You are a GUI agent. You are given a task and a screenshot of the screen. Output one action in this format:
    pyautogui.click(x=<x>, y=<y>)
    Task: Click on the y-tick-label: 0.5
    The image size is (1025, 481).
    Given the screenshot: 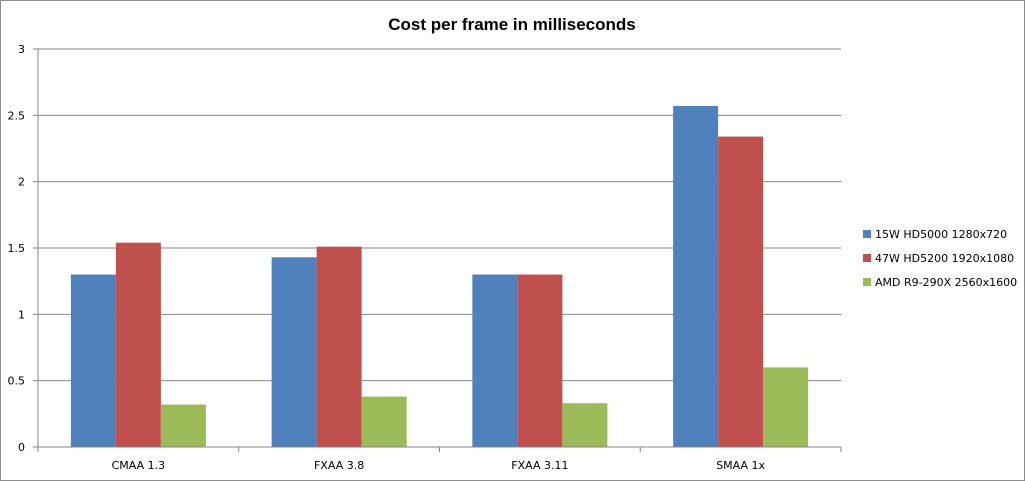 What is the action you would take?
    pyautogui.click(x=17, y=381)
    